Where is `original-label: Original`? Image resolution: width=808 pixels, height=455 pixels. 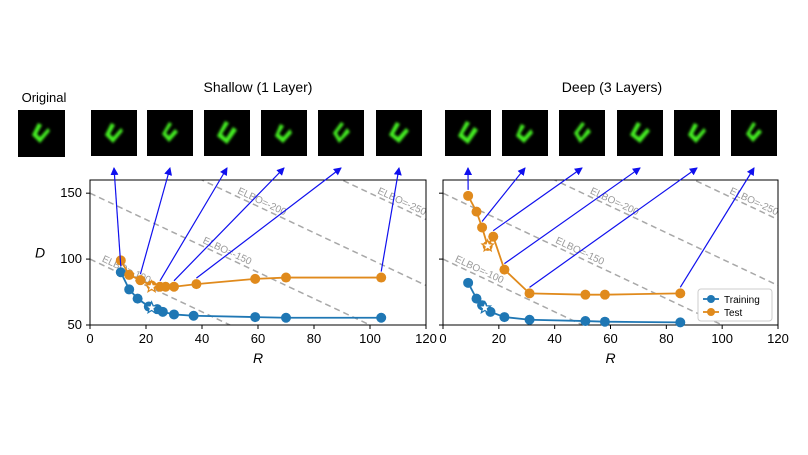 original-label: Original is located at coordinates (44, 97).